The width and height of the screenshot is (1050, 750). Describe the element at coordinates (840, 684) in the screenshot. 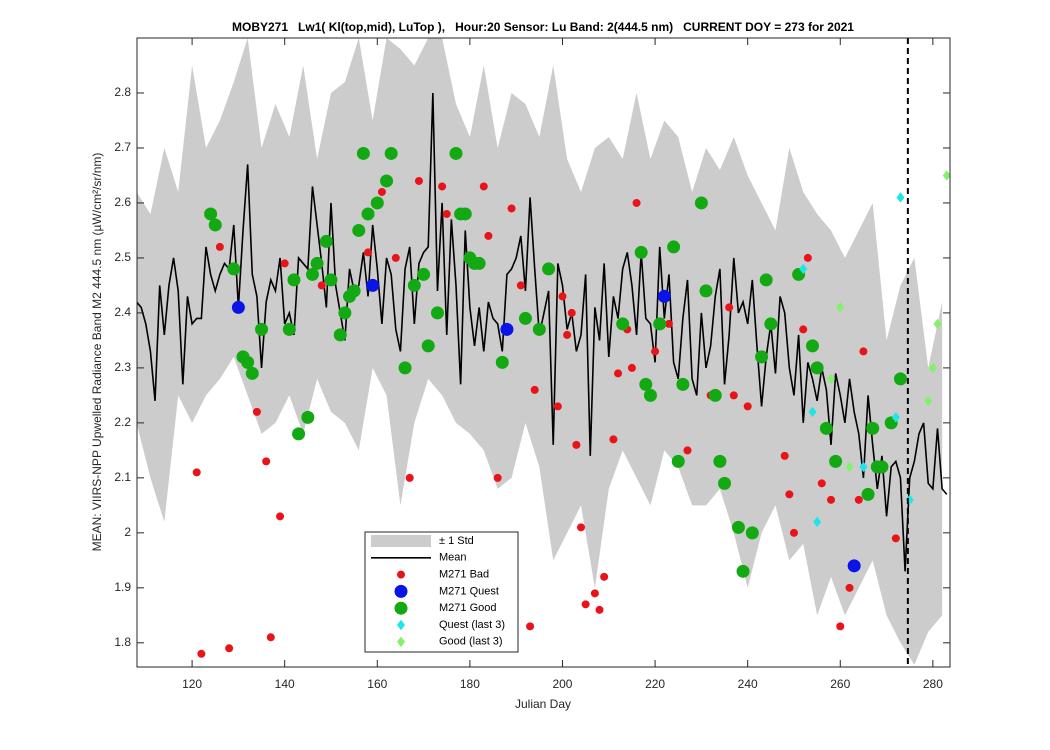

I see `x-tick-label: 260` at that location.